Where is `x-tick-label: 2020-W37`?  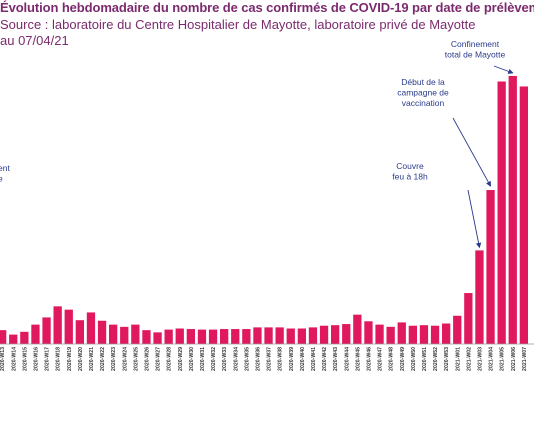 x-tick-label: 2020-W37 is located at coordinates (270, 359).